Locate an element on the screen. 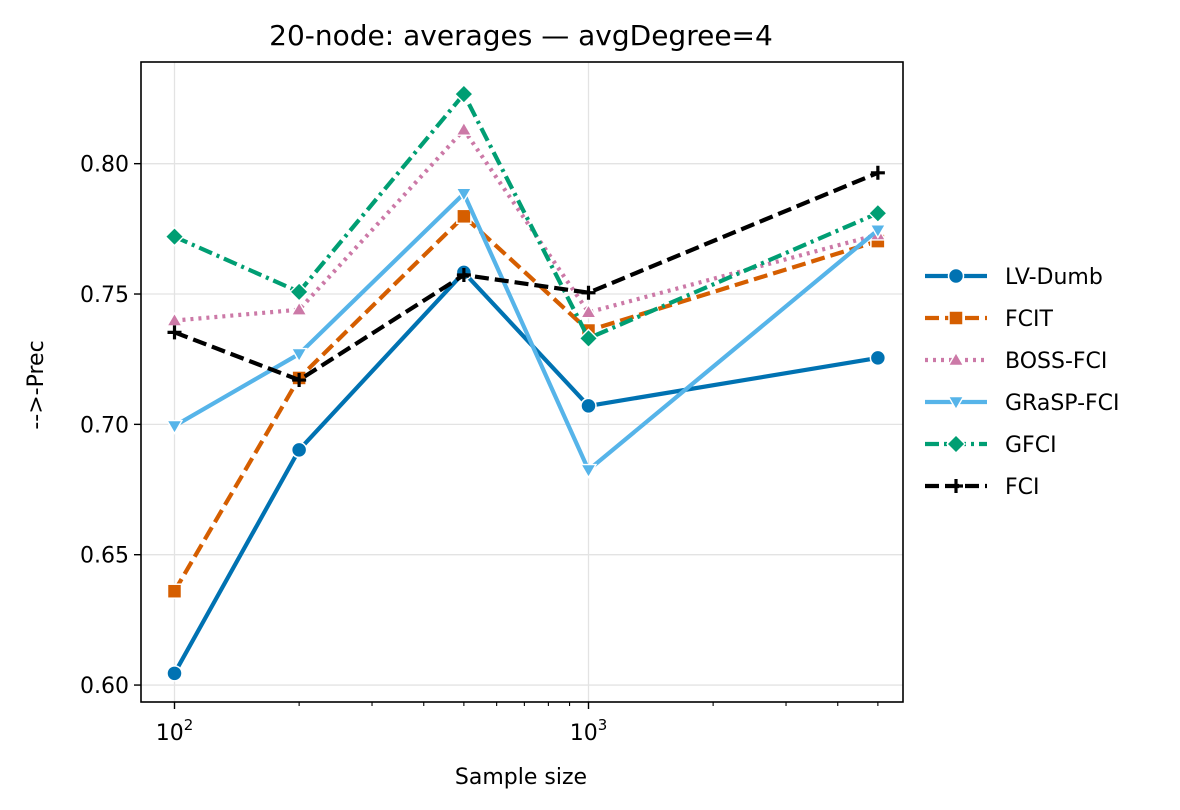 The width and height of the screenshot is (1180, 810). legend-label: FCI is located at coordinates (1022, 487).